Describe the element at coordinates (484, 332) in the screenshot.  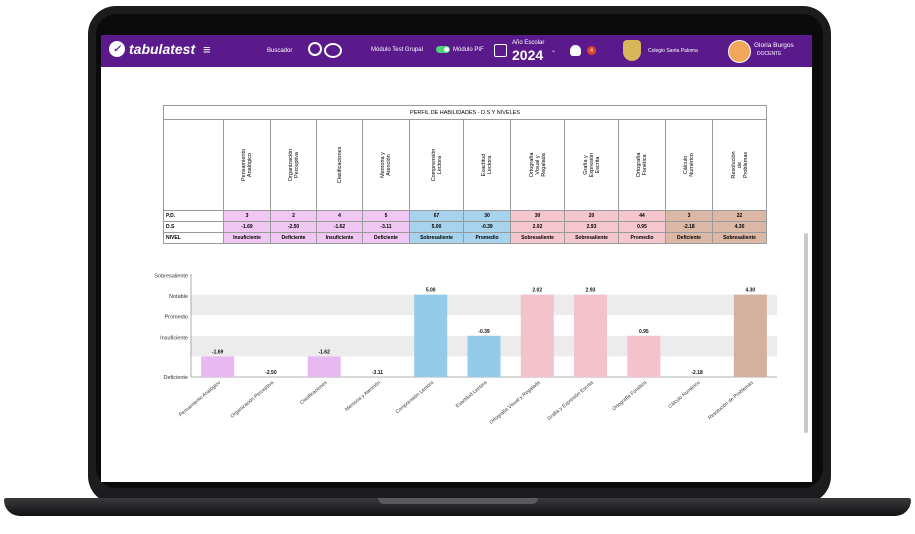
I see `bar-value-label: -0.39` at that location.